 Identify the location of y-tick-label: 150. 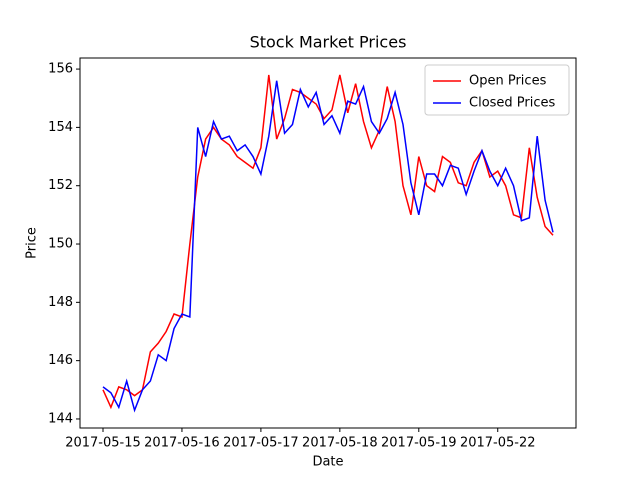
(60, 244).